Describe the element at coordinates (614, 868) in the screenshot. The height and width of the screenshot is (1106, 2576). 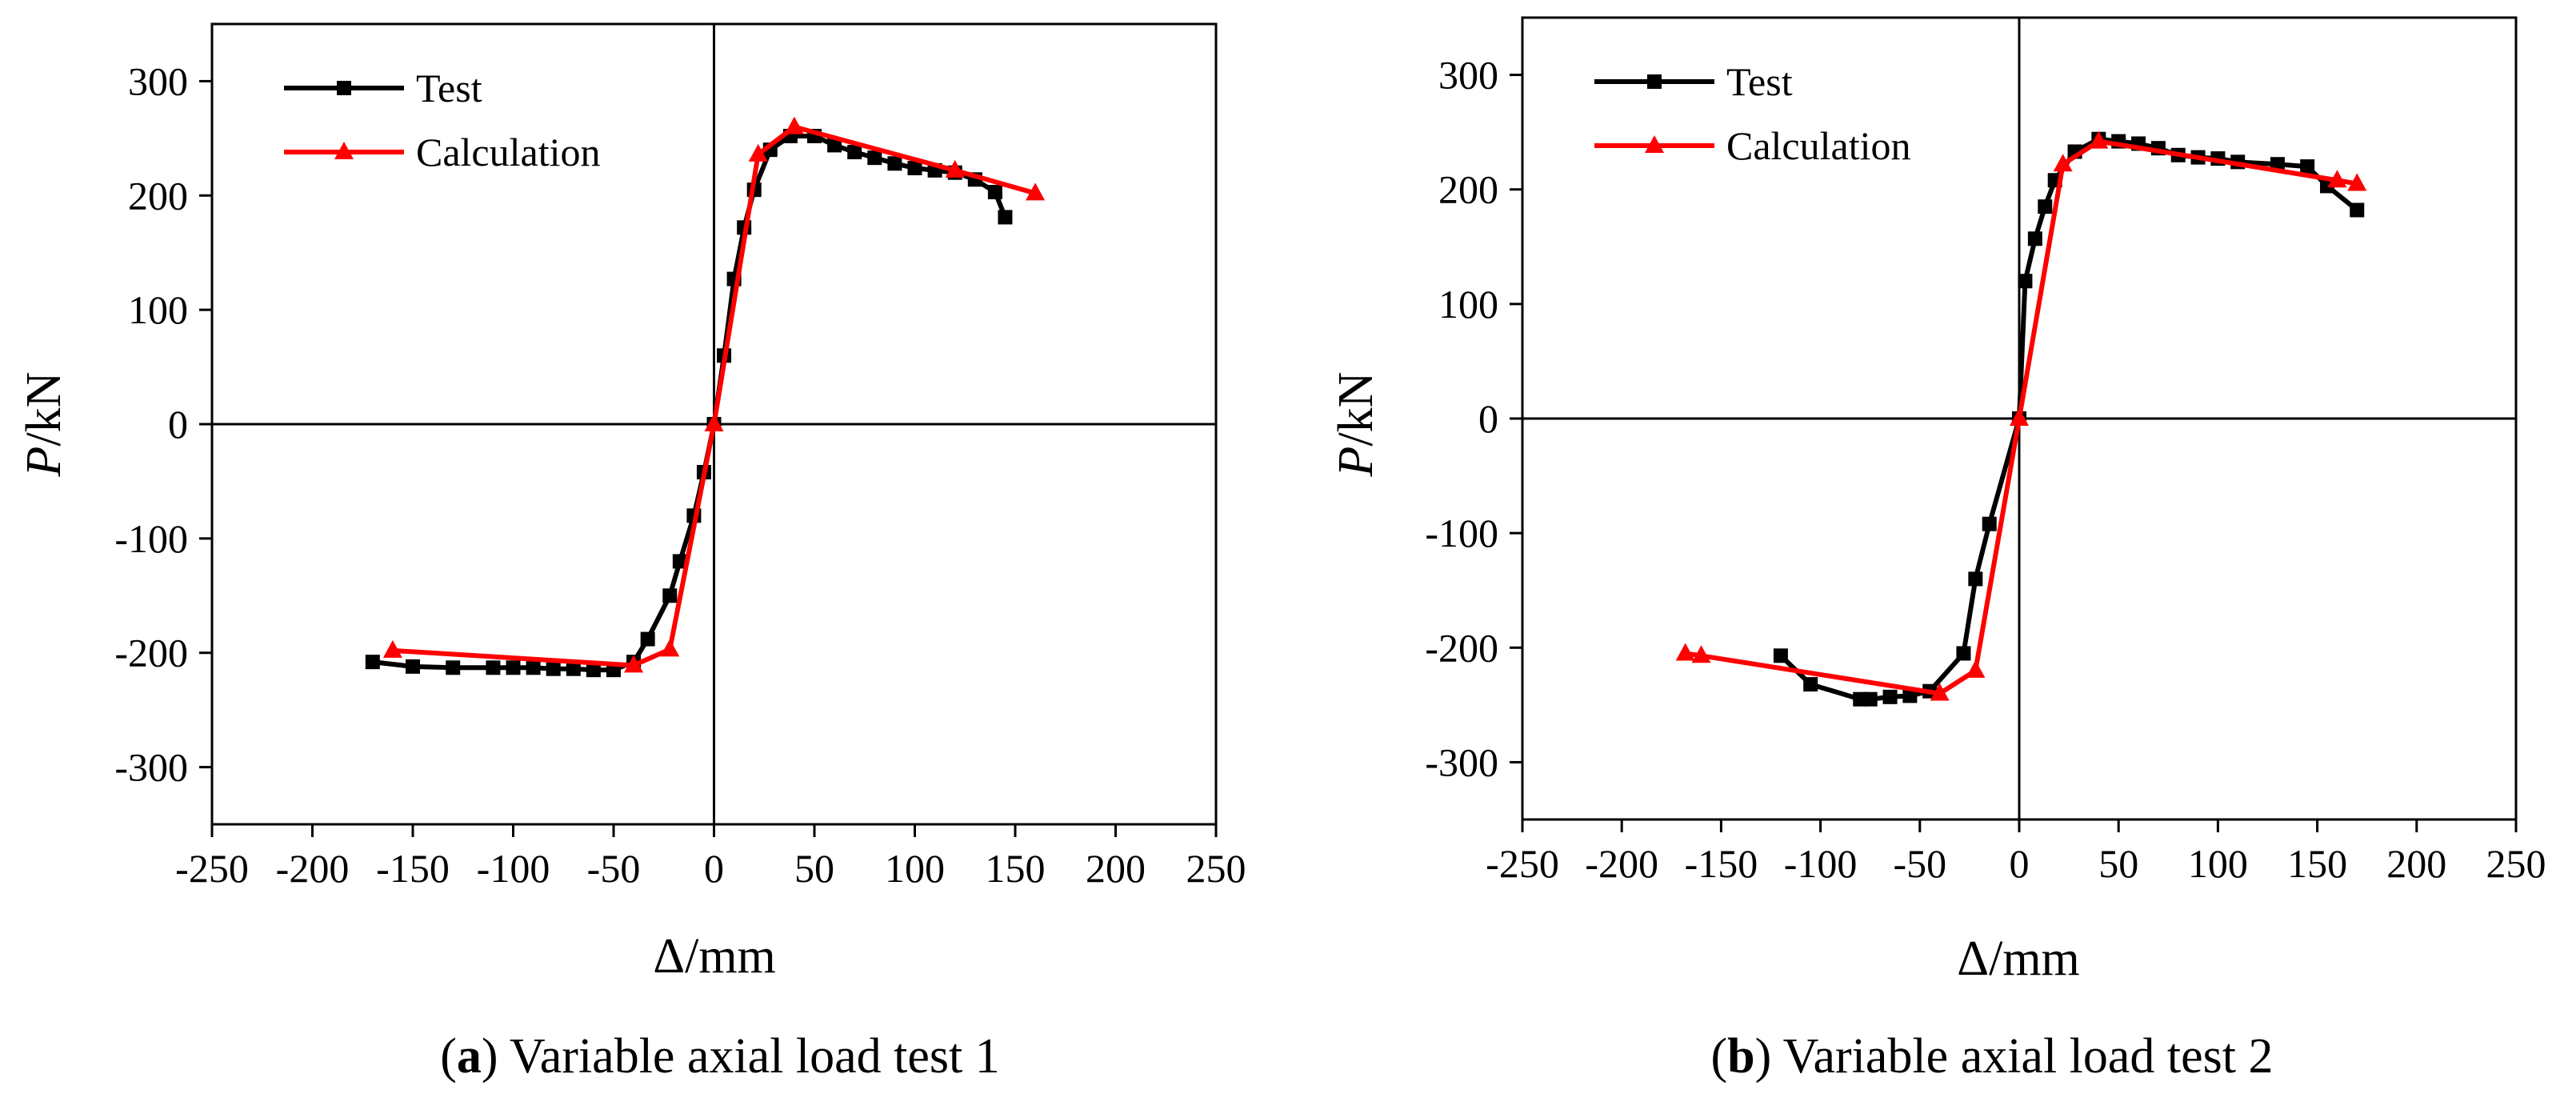
I see `x-tick-label: -50` at that location.